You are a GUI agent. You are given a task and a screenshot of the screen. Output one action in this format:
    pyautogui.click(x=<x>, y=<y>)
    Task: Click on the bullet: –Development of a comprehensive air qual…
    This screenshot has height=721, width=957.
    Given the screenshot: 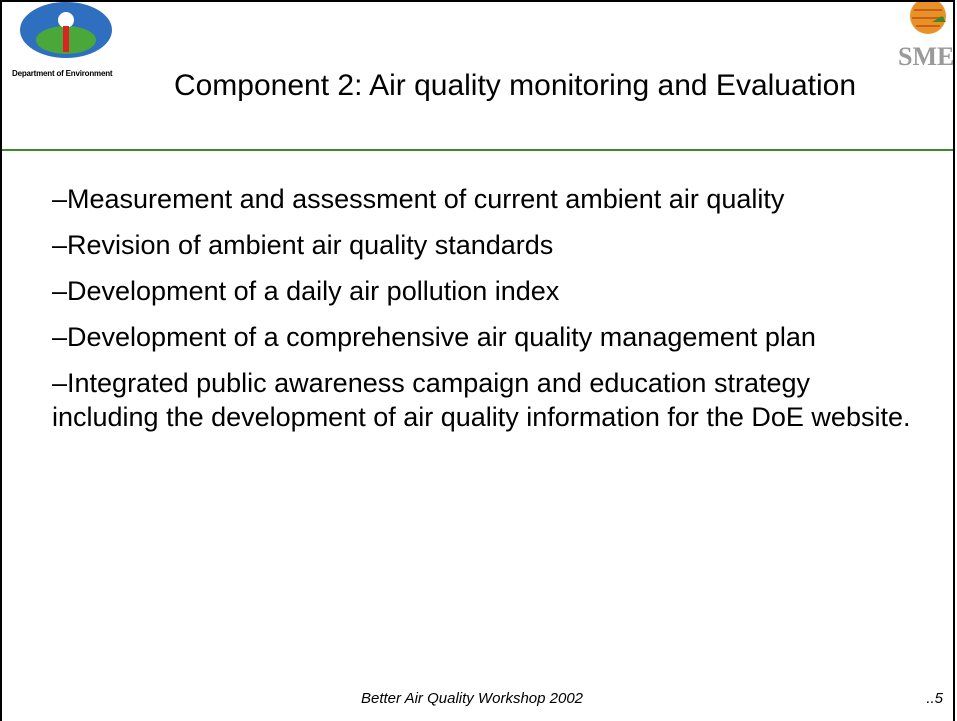 What is the action you would take?
    pyautogui.click(x=434, y=337)
    